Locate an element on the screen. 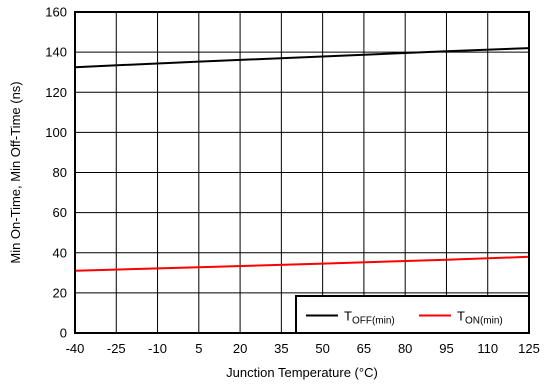 This screenshot has height=385, width=544. y-tick-label: 160 is located at coordinates (56, 12).